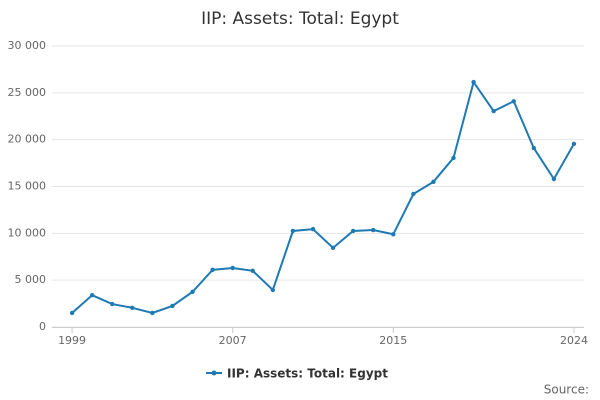 The image size is (600, 400). Describe the element at coordinates (72, 340) in the screenshot. I see `x-tick-label: 1999` at that location.